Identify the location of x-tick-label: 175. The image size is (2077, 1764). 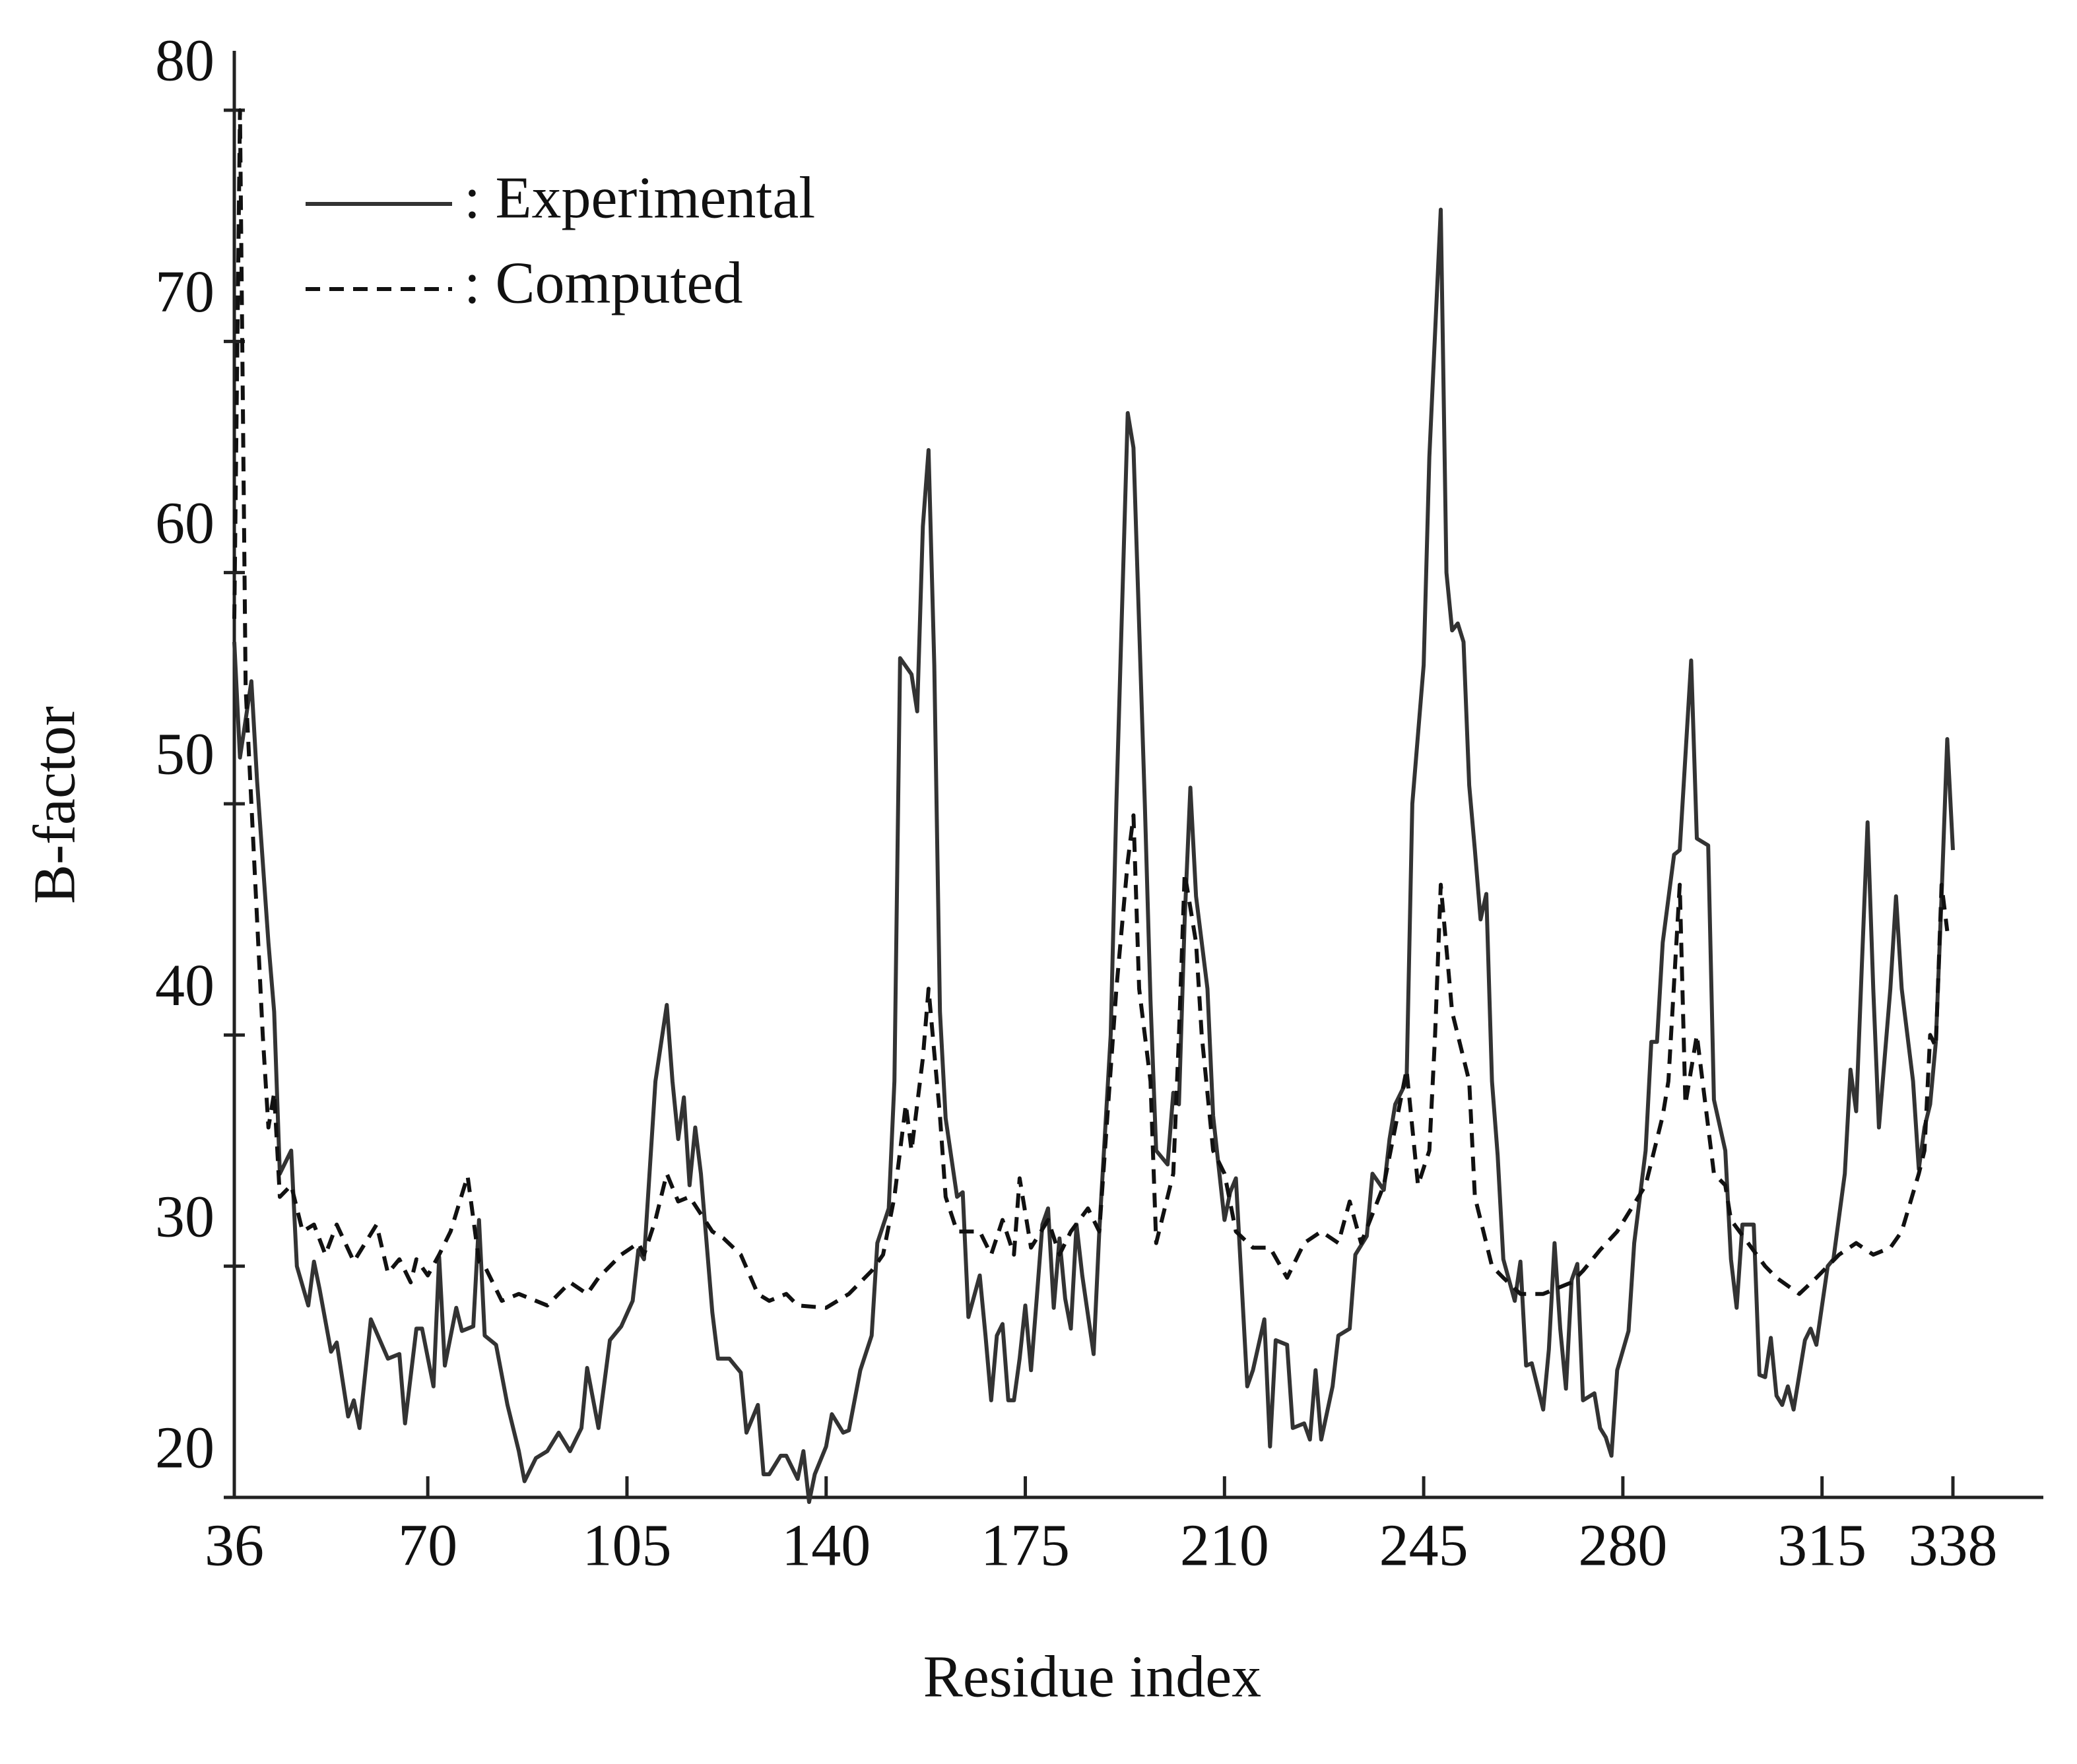
(1025, 1546).